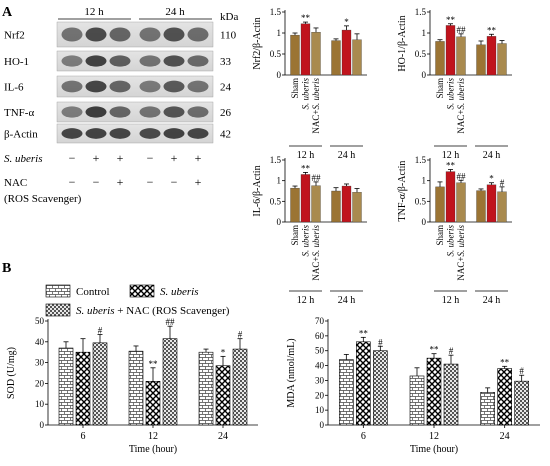 The height and width of the screenshot is (466, 550). What do you see at coordinates (462, 30) in the screenshot?
I see `significance-mark: ##` at bounding box center [462, 30].